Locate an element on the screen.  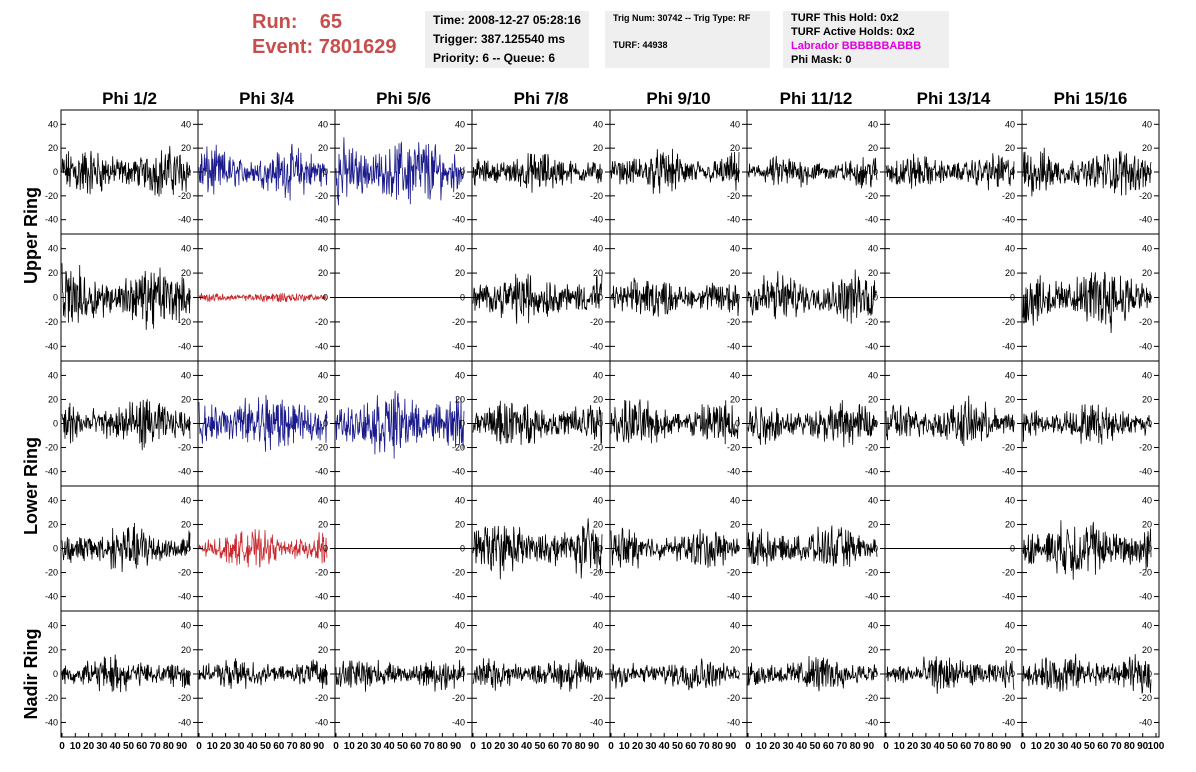
waveform-cell-r2-c7: -40 -20 0 20 40 is located at coordinates (953, 297).